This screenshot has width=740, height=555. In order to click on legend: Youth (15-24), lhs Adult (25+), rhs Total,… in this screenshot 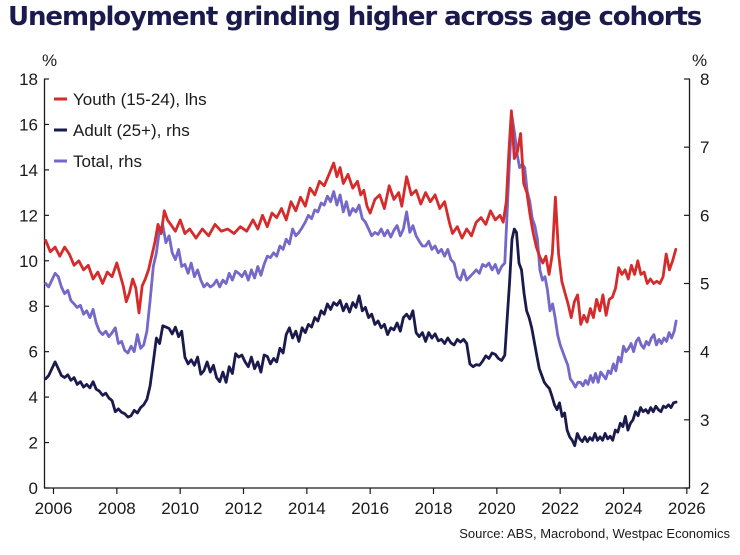, I will do `click(130, 130)`.